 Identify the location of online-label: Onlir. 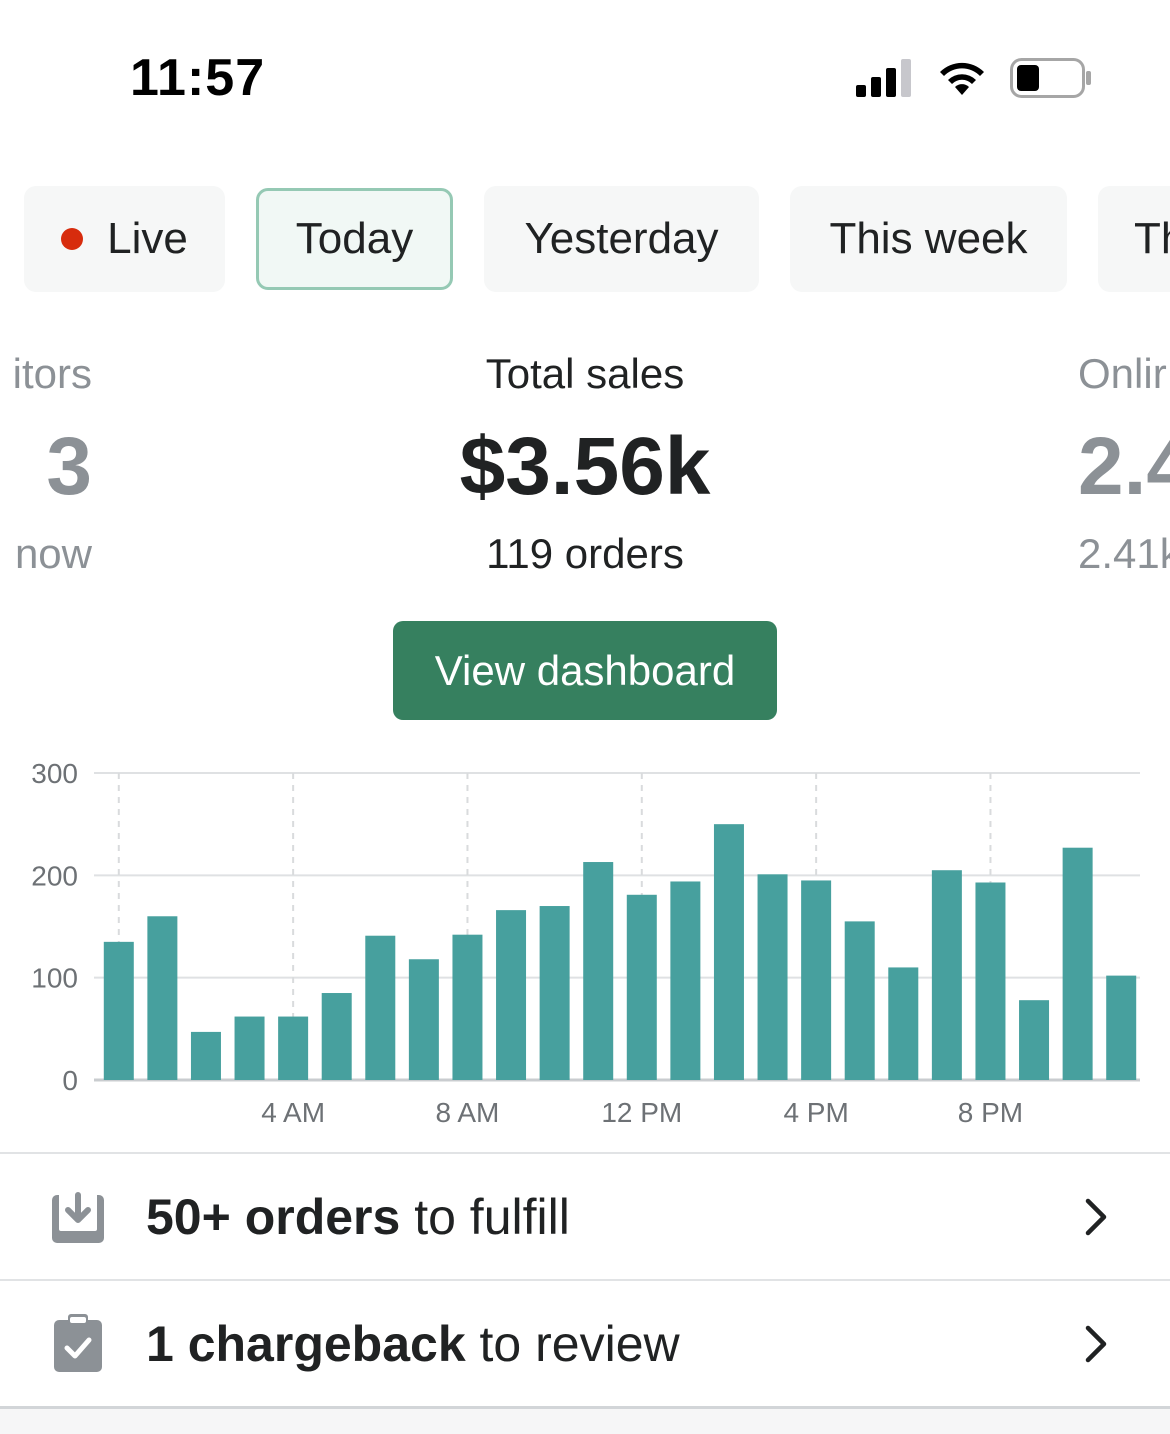
(1122, 373).